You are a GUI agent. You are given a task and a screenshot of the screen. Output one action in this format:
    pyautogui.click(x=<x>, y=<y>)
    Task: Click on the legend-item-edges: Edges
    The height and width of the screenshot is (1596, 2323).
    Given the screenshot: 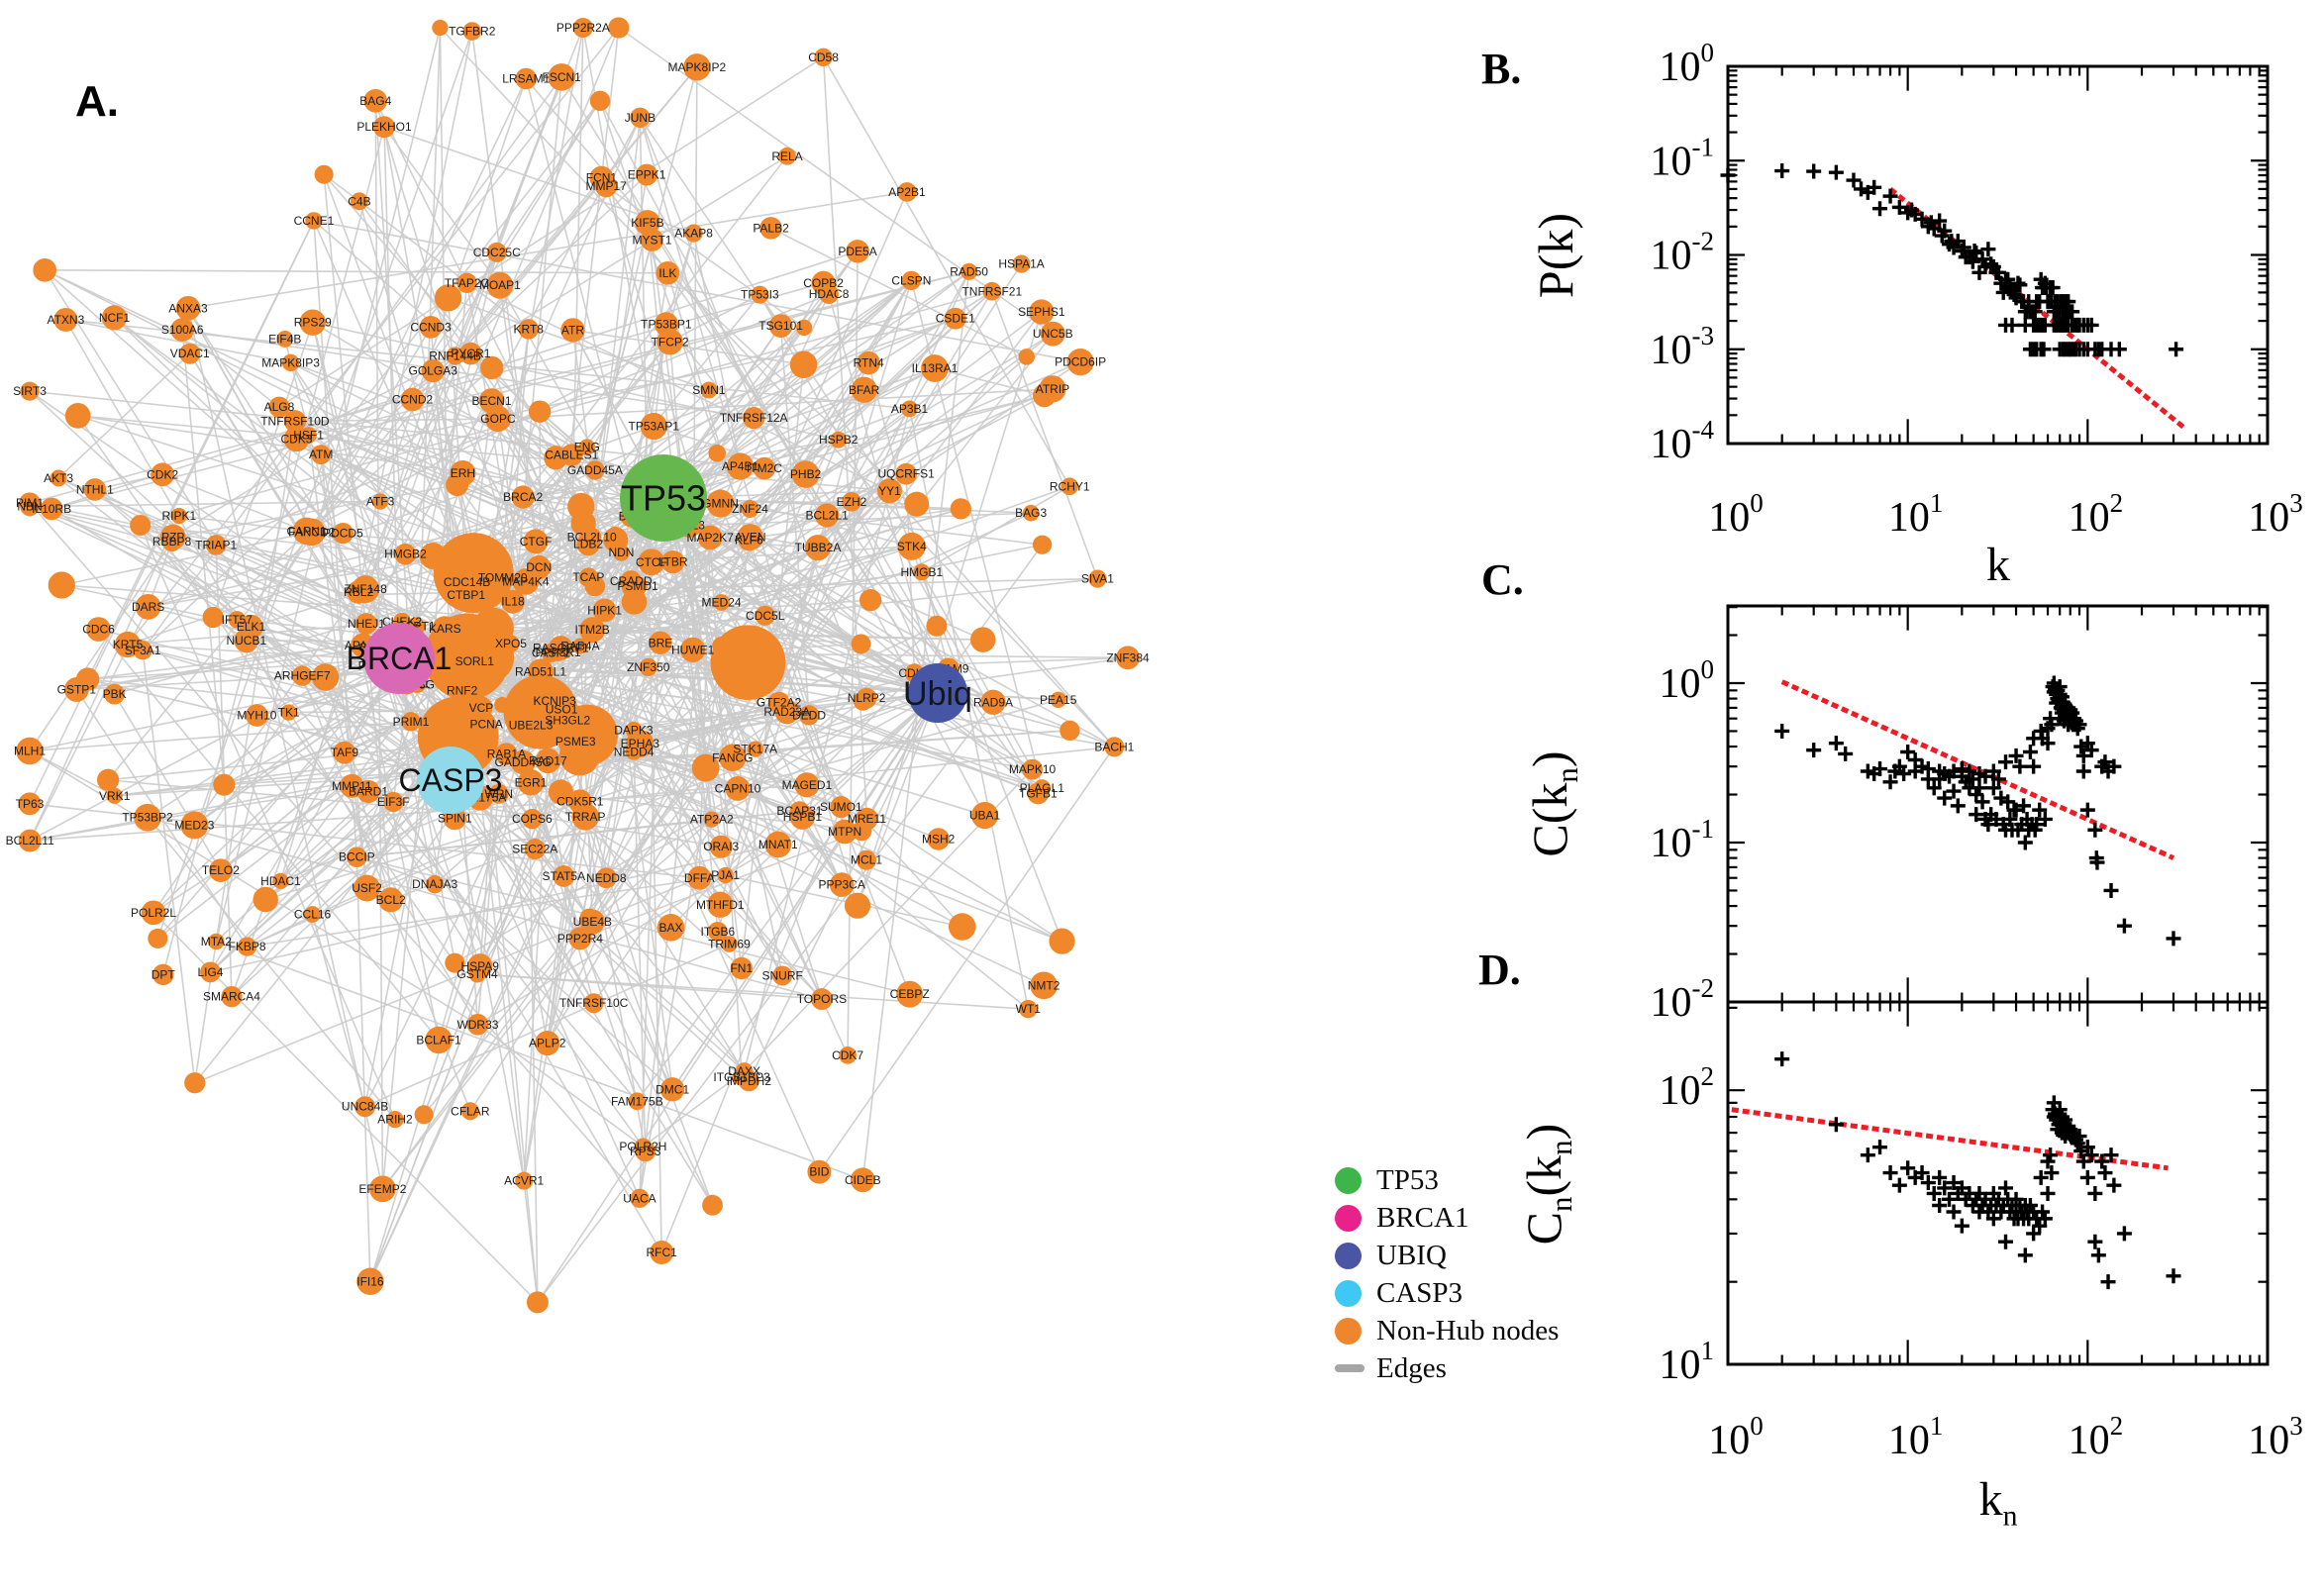 What is the action you would take?
    pyautogui.click(x=1447, y=1368)
    